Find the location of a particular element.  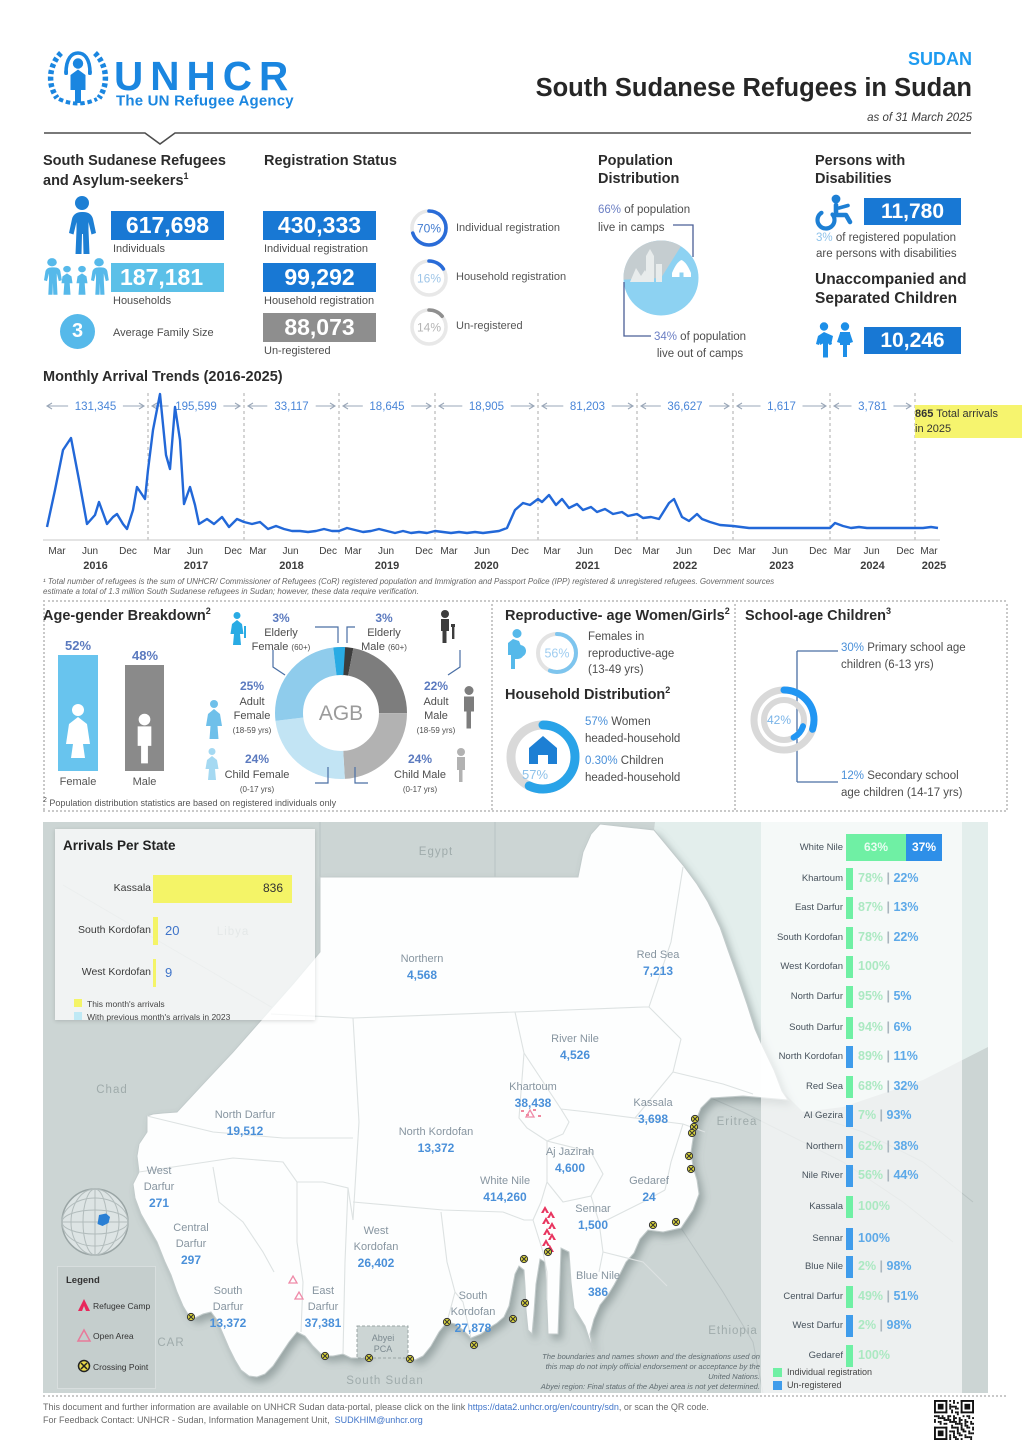

svg-text: 57% is located at coordinates (535, 774).